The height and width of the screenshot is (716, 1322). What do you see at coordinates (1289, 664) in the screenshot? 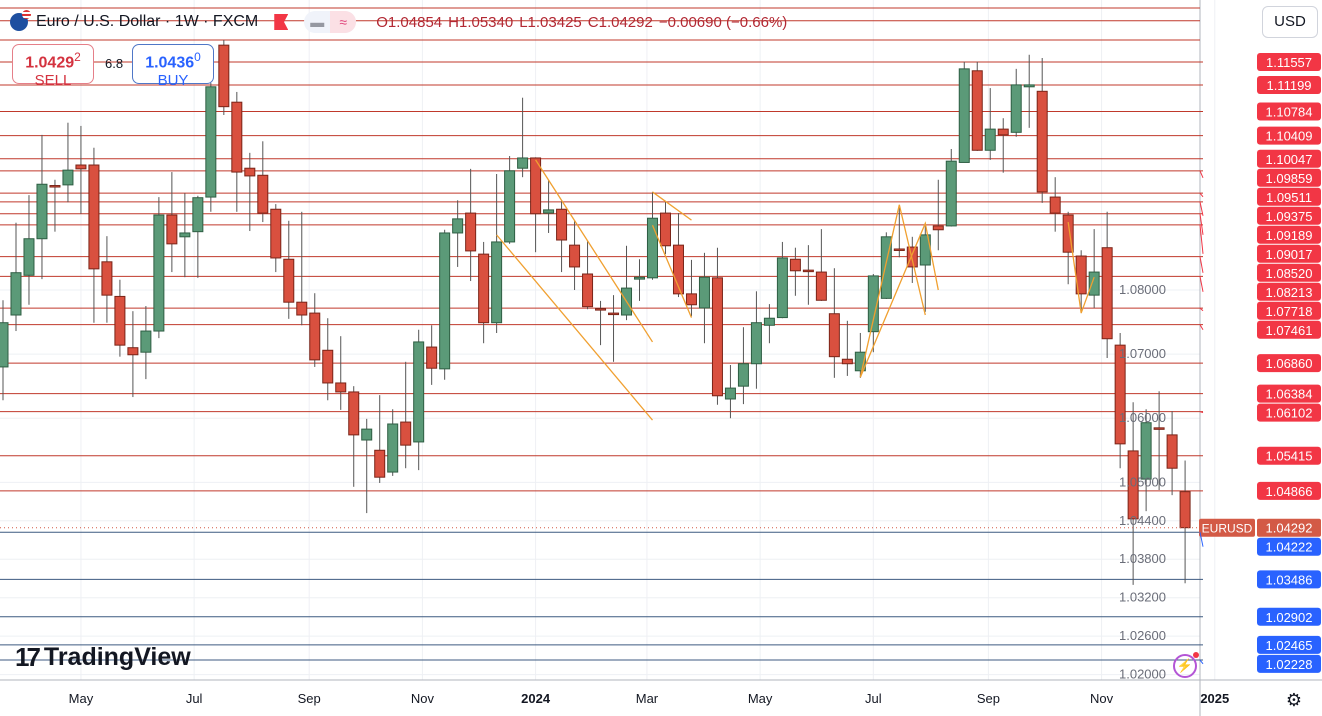
I see `support-badge-label: 1.02228` at bounding box center [1289, 664].